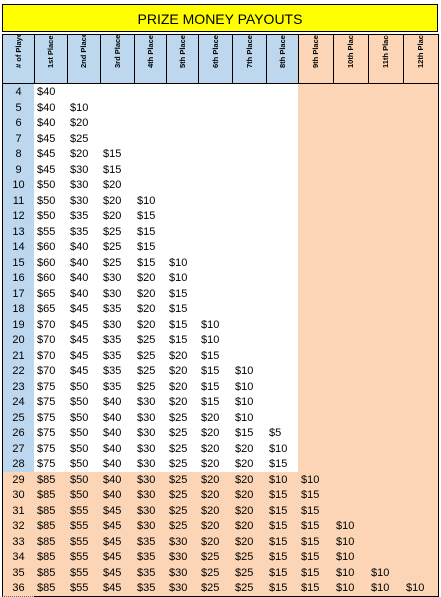  I want to click on players-count-cell: 33, so click(18, 541).